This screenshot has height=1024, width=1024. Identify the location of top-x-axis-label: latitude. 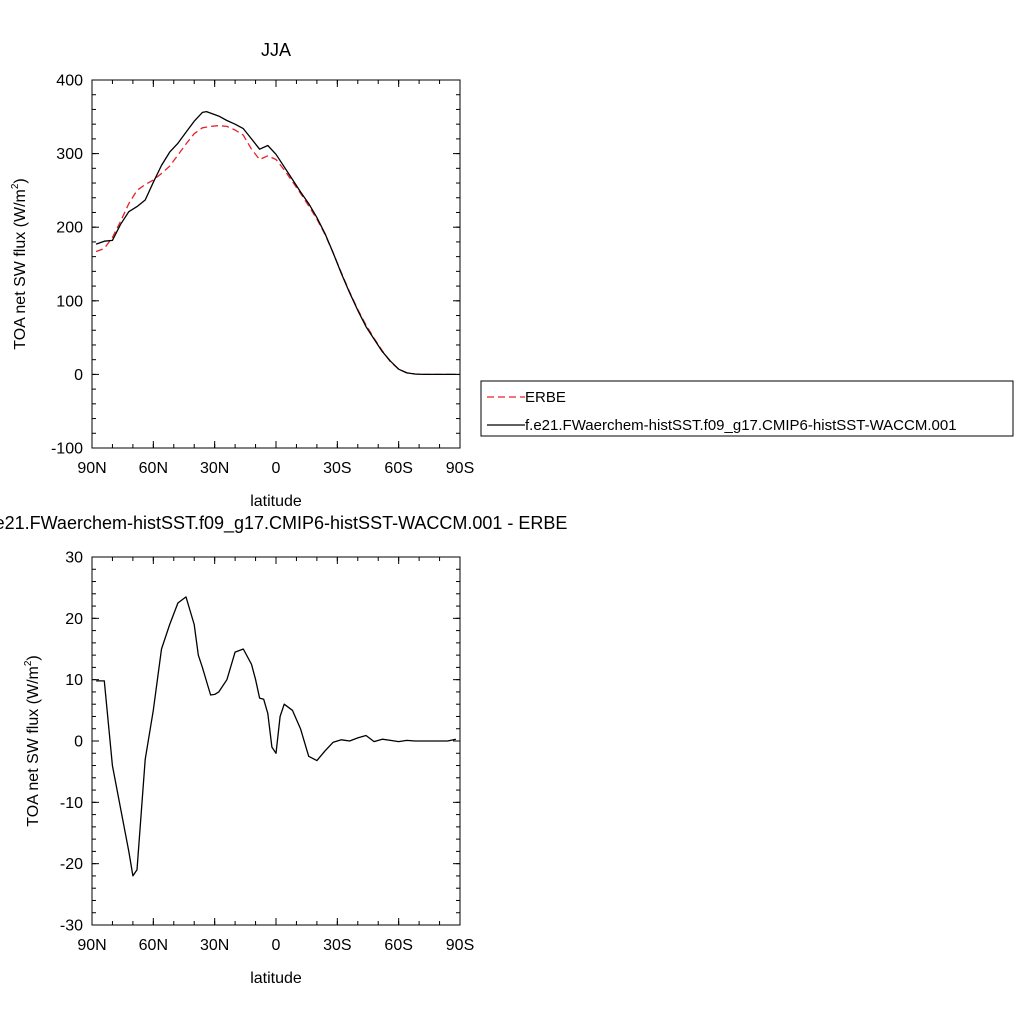
(276, 501).